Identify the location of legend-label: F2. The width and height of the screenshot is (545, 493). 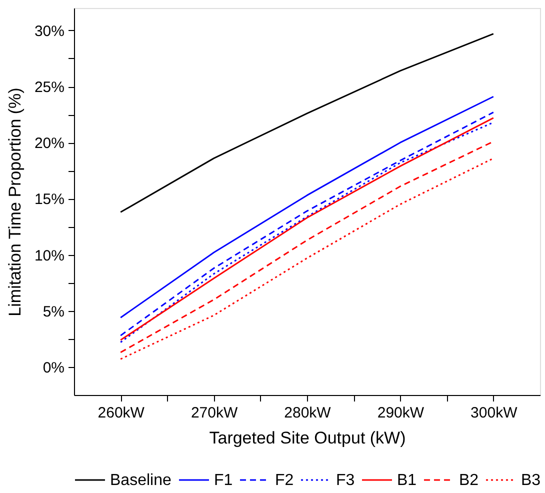
(284, 480).